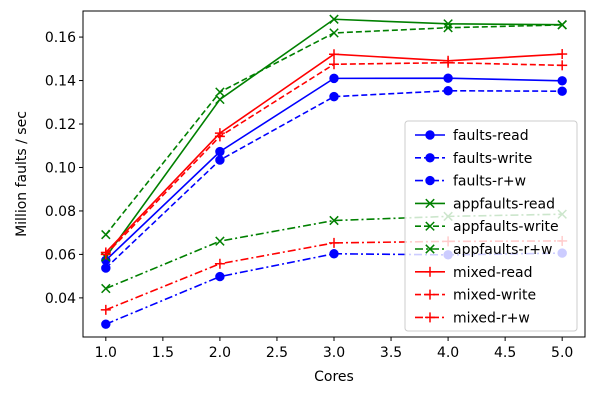 This screenshot has width=600, height=400. I want to click on data-point-appfaults-write-4-stroke-b, so click(562, 25).